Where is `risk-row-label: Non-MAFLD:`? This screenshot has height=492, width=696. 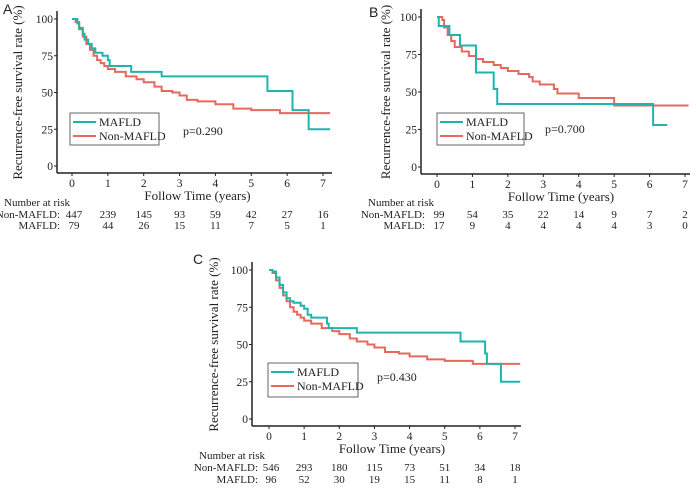 risk-row-label: Non-MAFLD: is located at coordinates (393, 215).